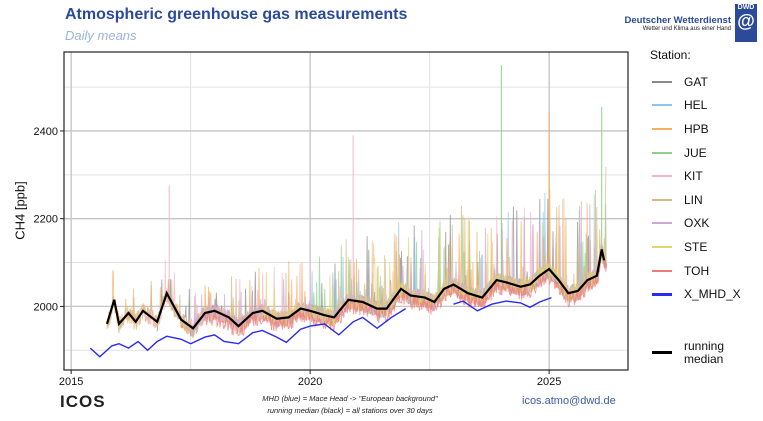 This screenshot has width=763, height=421. I want to click on legend-label: HPB, so click(696, 128).